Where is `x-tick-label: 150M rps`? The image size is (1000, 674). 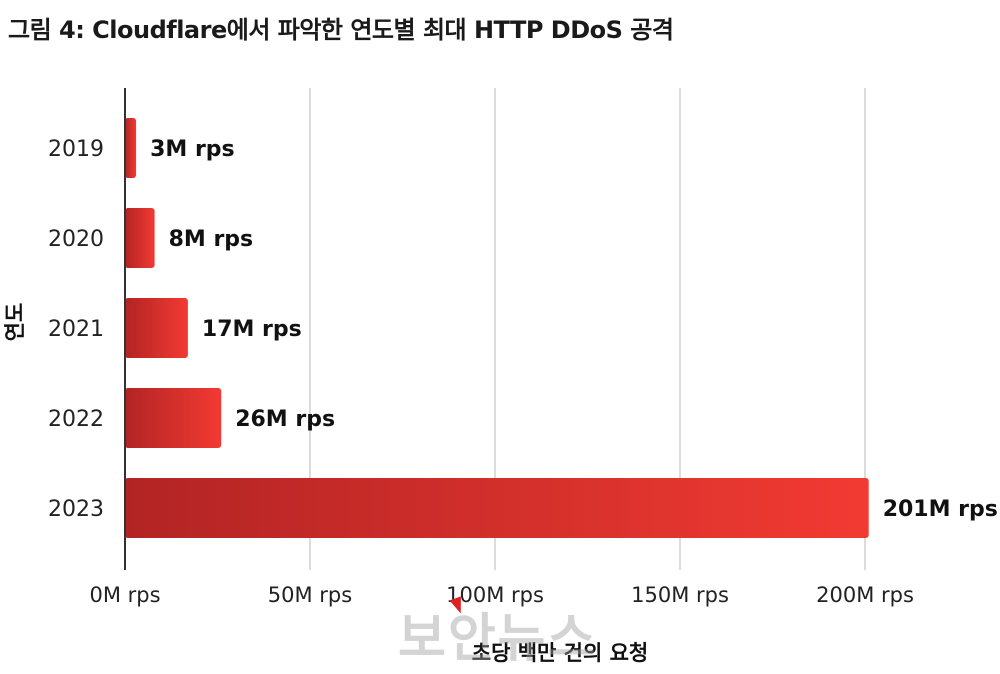 x-tick-label: 150M rps is located at coordinates (680, 595).